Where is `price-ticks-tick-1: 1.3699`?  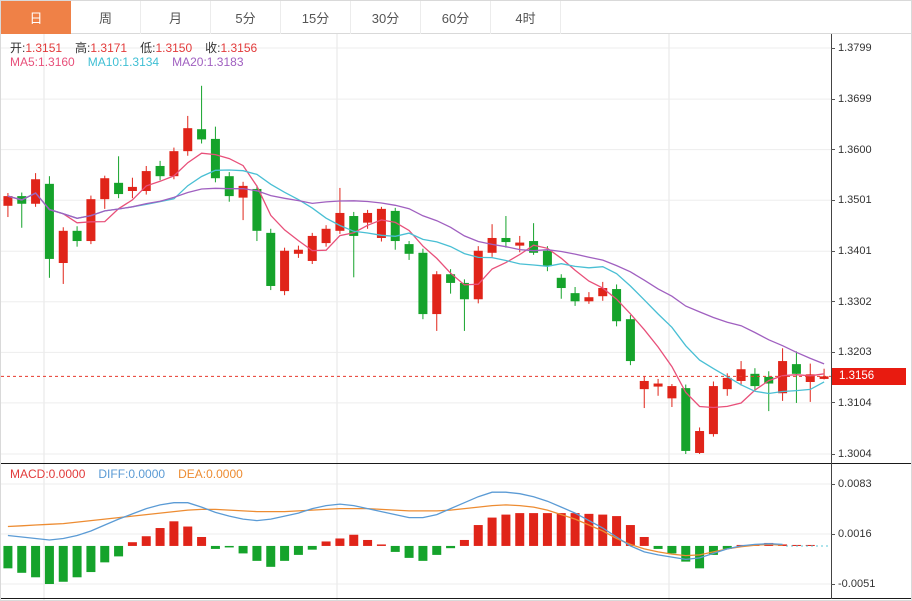
price-ticks-tick-1: 1.3699 is located at coordinates (851, 99).